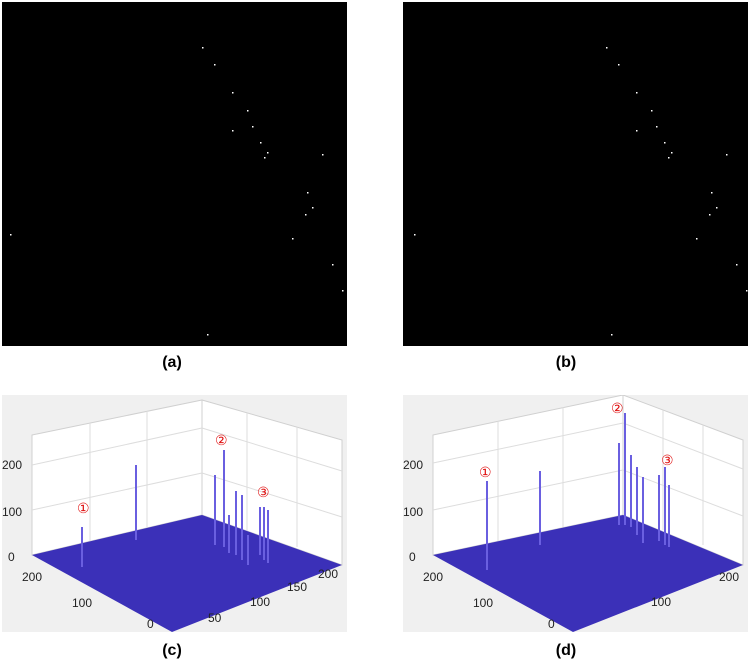 This screenshot has height=664, width=749. What do you see at coordinates (617, 408) in the screenshot?
I see `marker-2-d: ②` at bounding box center [617, 408].